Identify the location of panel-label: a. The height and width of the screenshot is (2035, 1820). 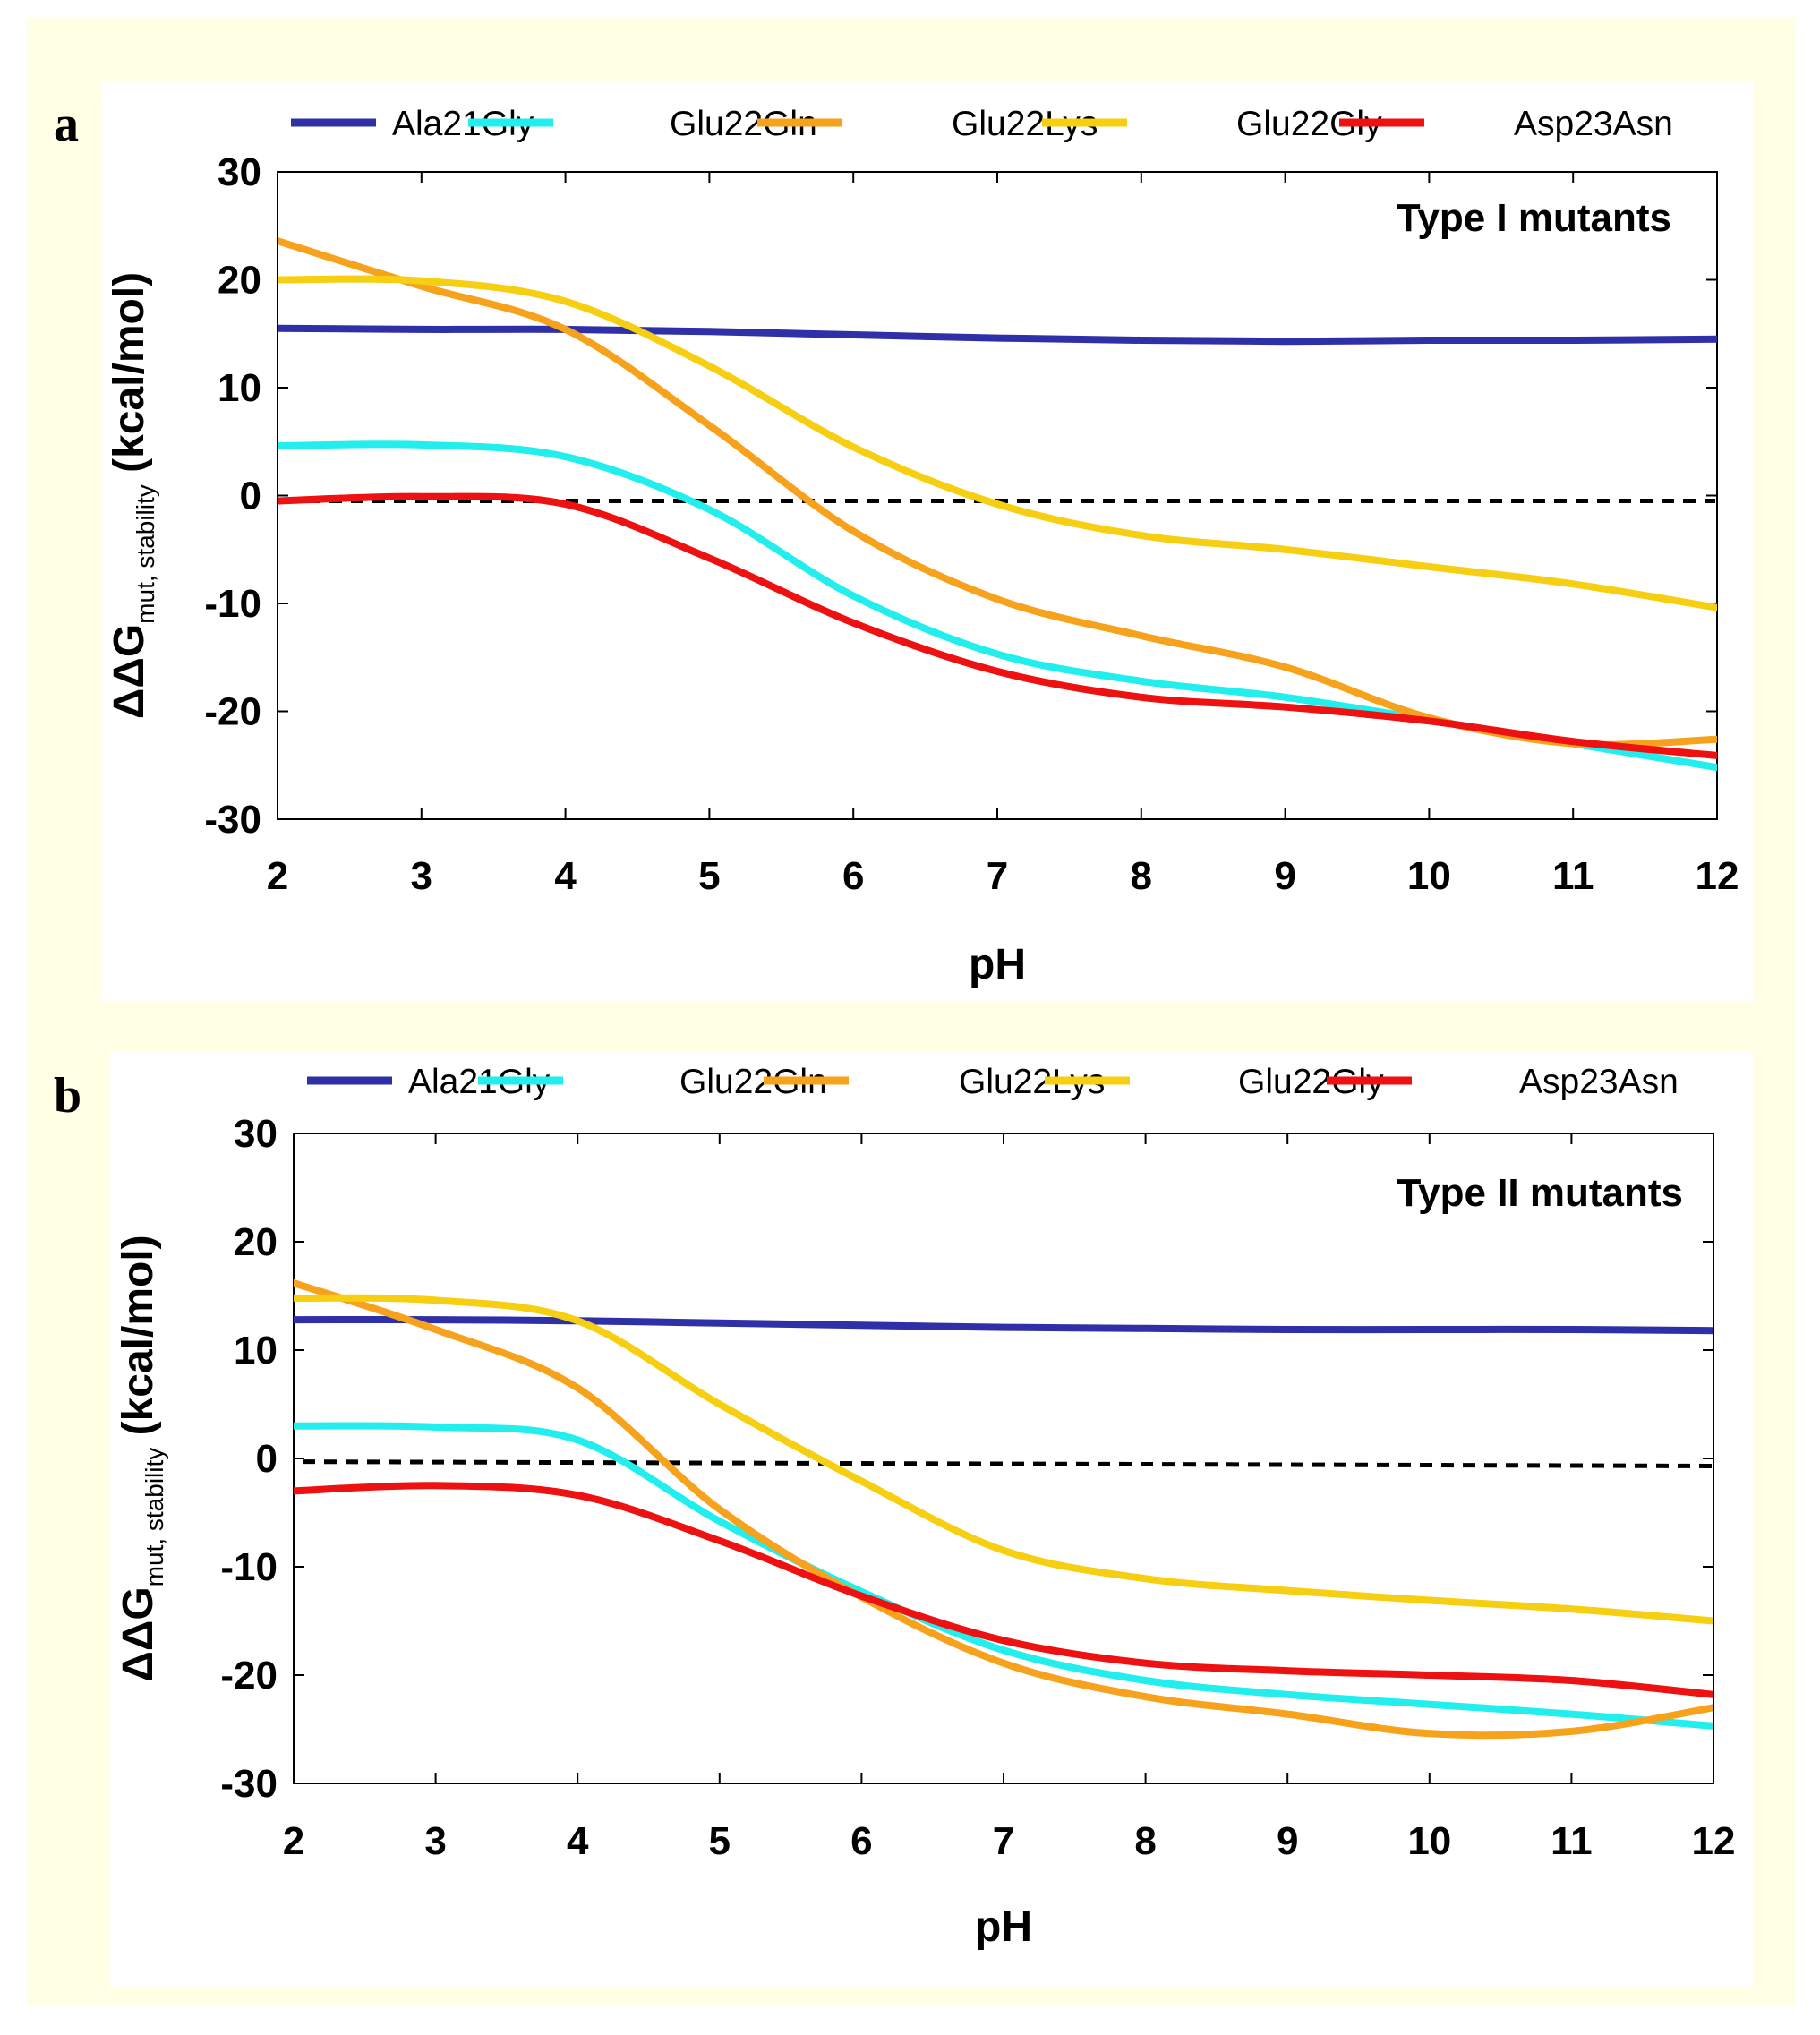
(67, 125).